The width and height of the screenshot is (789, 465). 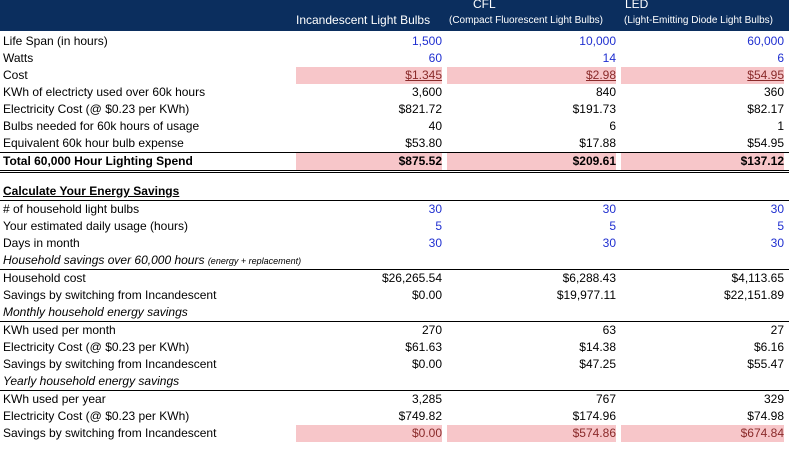 What do you see at coordinates (773, 92) in the screenshot?
I see `cell-led: 360` at bounding box center [773, 92].